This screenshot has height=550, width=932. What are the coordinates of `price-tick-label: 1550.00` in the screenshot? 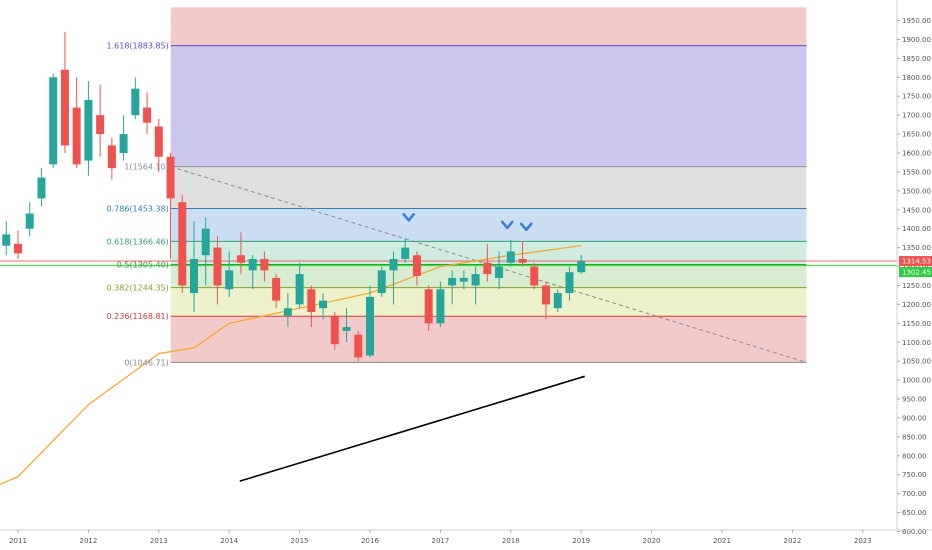 It's located at (916, 172).